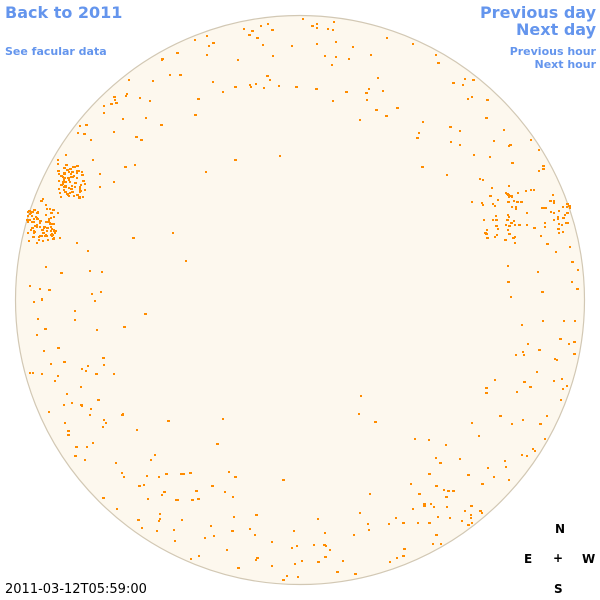 The width and height of the screenshot is (600, 600). Describe the element at coordinates (565, 64) in the screenshot. I see `next-hour-link: Next hour` at that location.